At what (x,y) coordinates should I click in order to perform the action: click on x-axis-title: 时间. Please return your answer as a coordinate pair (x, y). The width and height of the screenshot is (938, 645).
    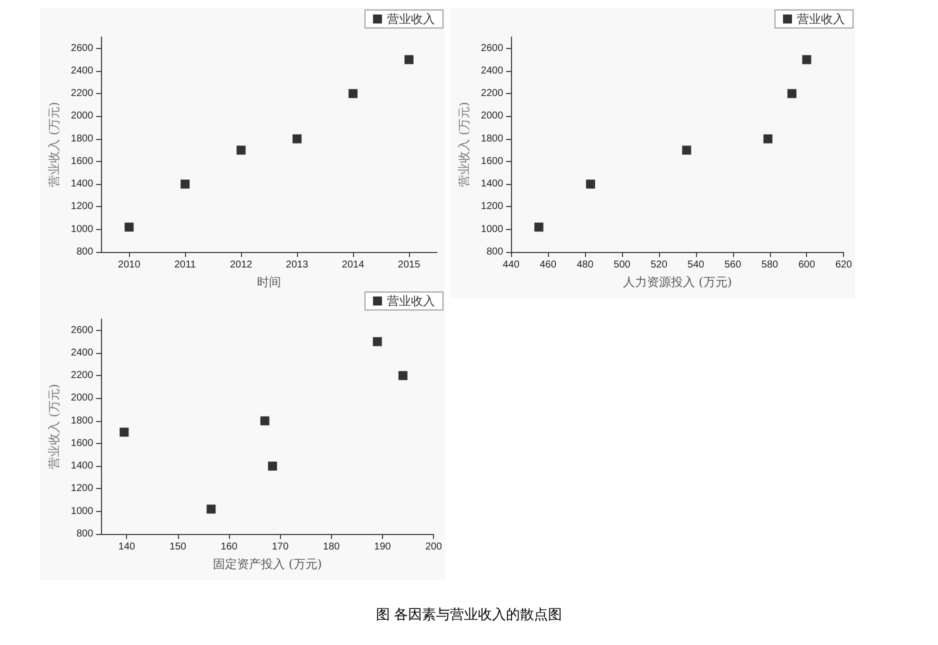
    Looking at the image, I should click on (269, 282).